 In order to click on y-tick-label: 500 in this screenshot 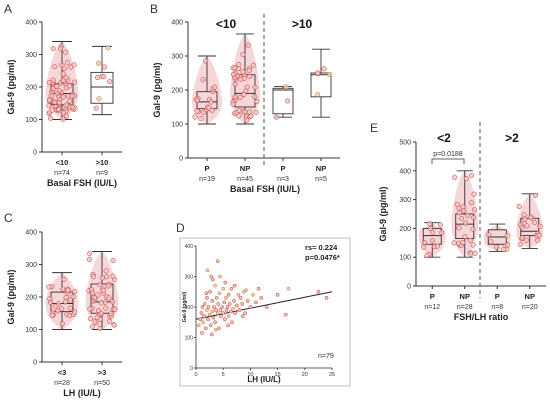, I will do `click(405, 143)`.